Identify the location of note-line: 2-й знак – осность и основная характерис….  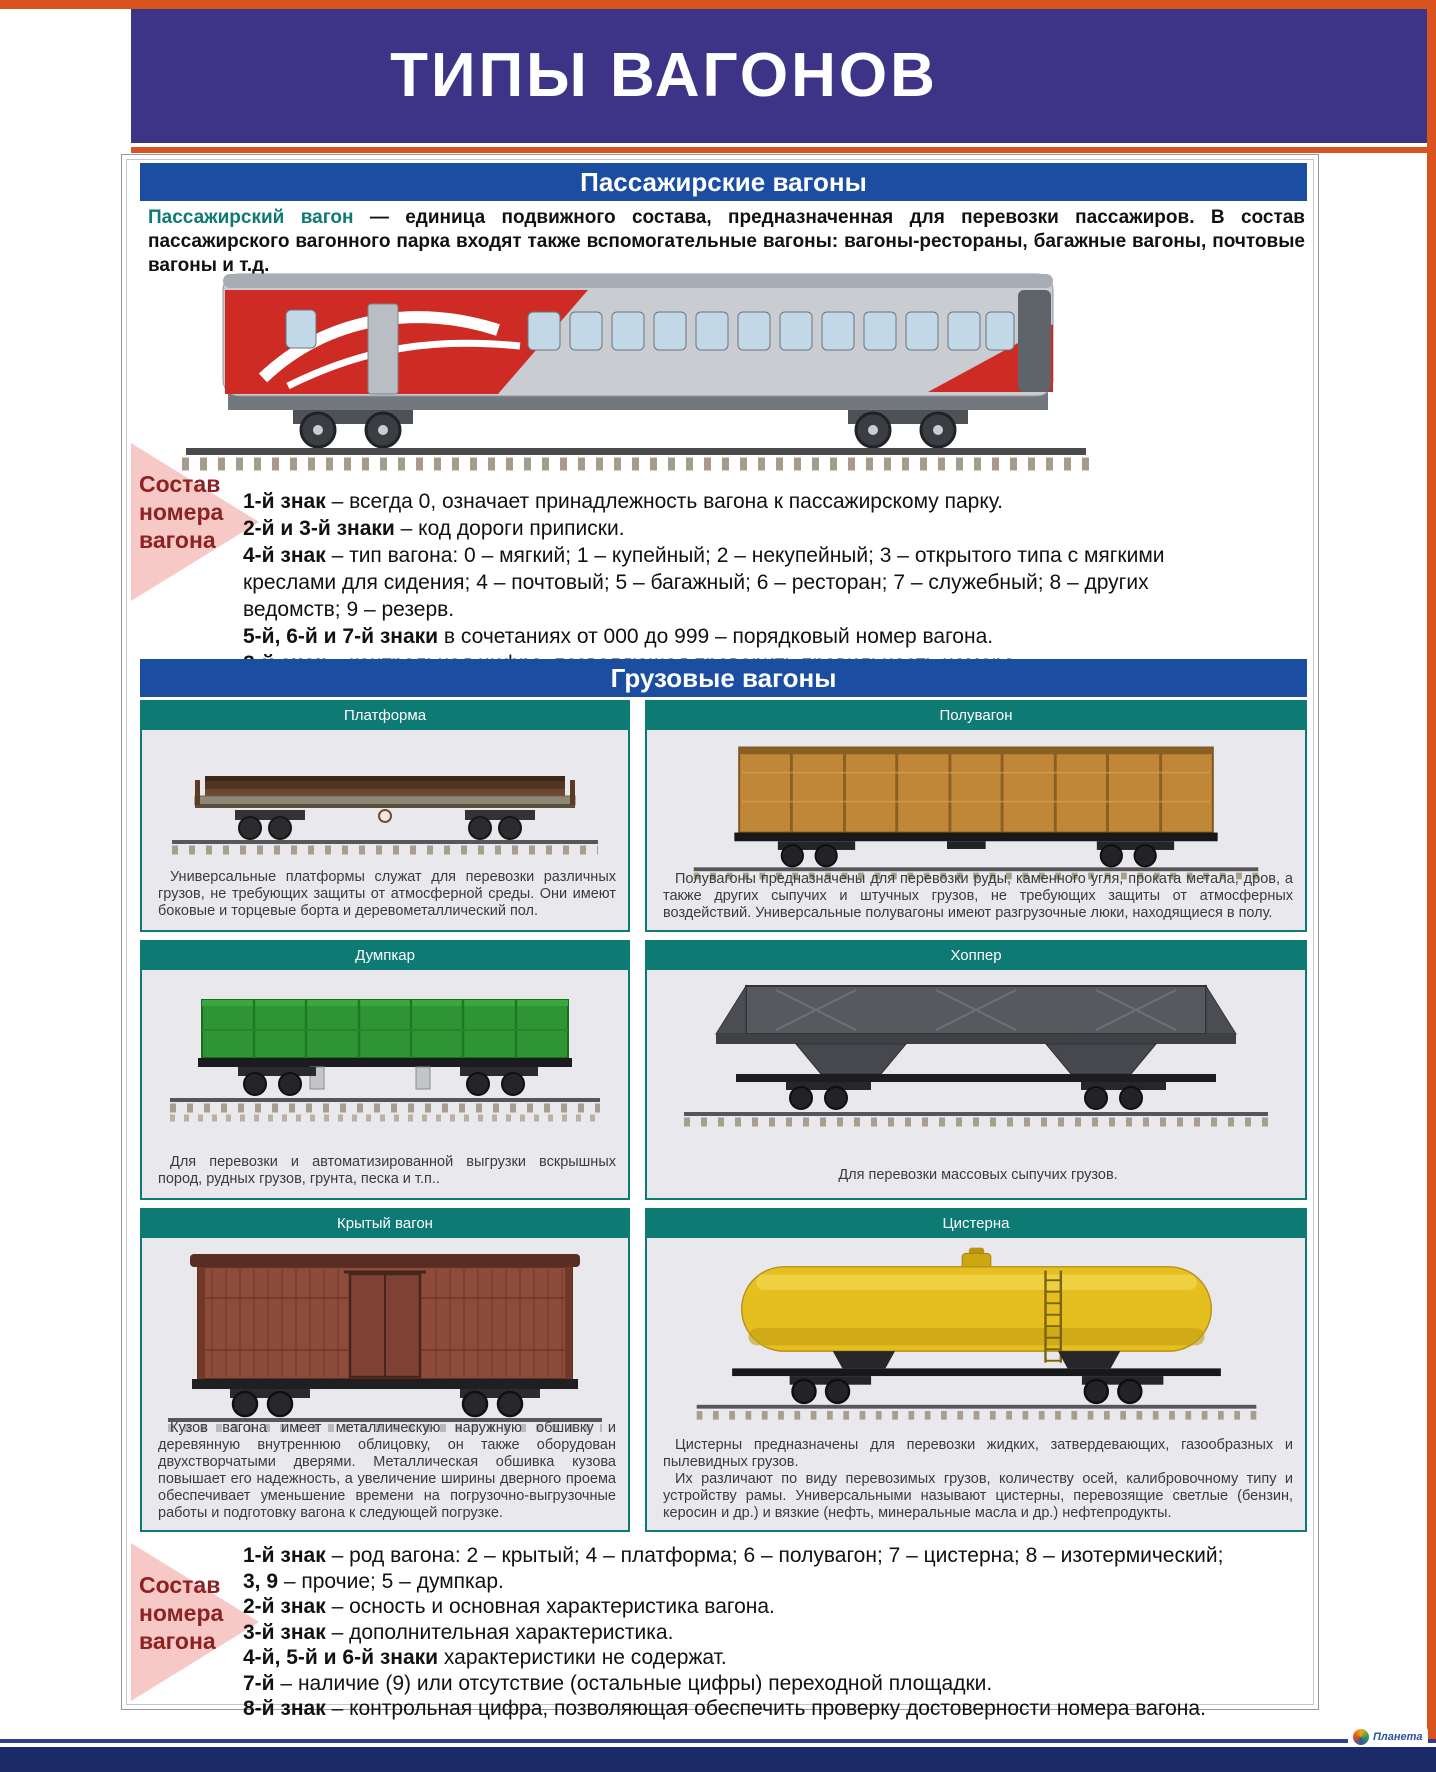
(509, 1606).